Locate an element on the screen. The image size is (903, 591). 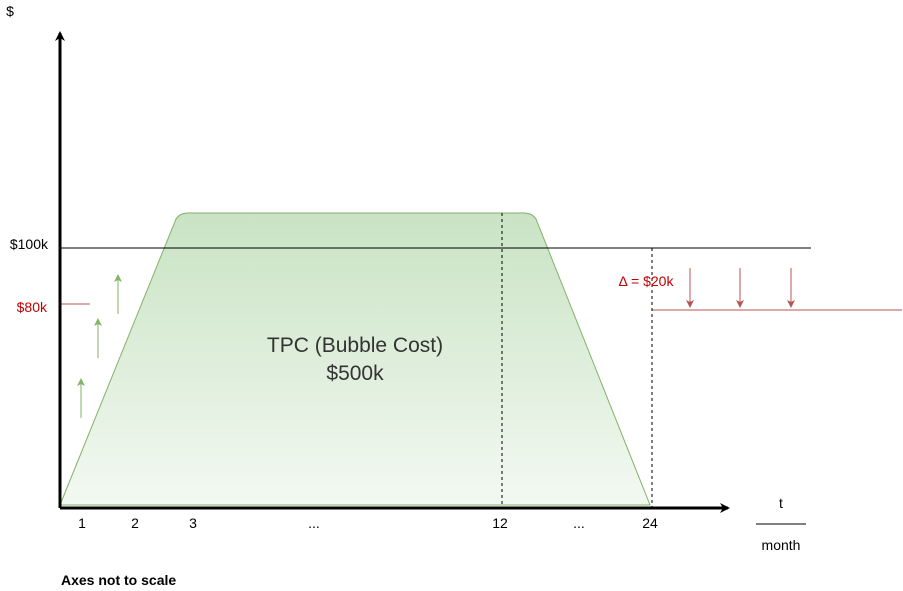
x-tick-label: 24 is located at coordinates (650, 523).